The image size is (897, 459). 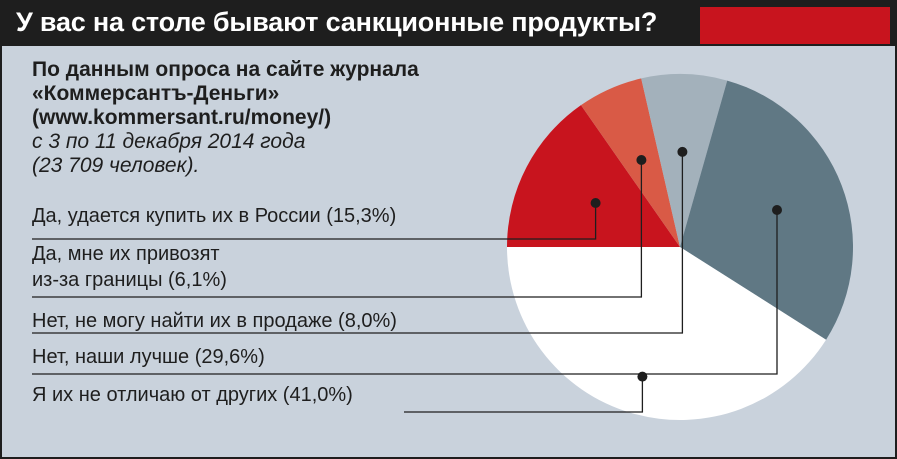 What do you see at coordinates (148, 357) in the screenshot?
I see `legend-label: Нет, наши лучше (29,6%)` at bounding box center [148, 357].